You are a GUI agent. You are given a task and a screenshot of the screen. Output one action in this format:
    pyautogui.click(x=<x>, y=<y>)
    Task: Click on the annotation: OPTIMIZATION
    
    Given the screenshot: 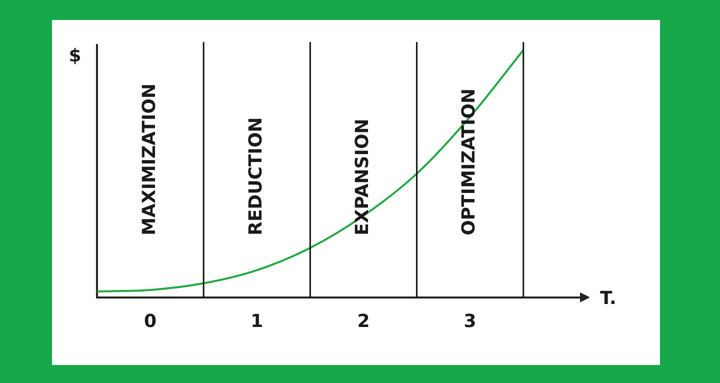 What is the action you would take?
    pyautogui.click(x=469, y=162)
    